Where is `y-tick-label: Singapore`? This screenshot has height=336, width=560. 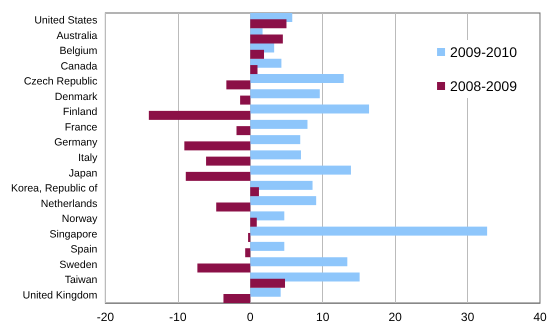
y-tick-label: Singapore is located at coordinates (74, 234).